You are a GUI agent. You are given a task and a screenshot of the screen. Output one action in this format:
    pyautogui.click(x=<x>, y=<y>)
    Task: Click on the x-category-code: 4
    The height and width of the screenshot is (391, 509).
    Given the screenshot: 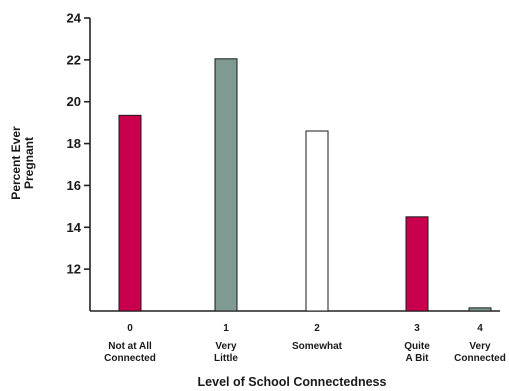 What is the action you would take?
    pyautogui.click(x=480, y=328)
    